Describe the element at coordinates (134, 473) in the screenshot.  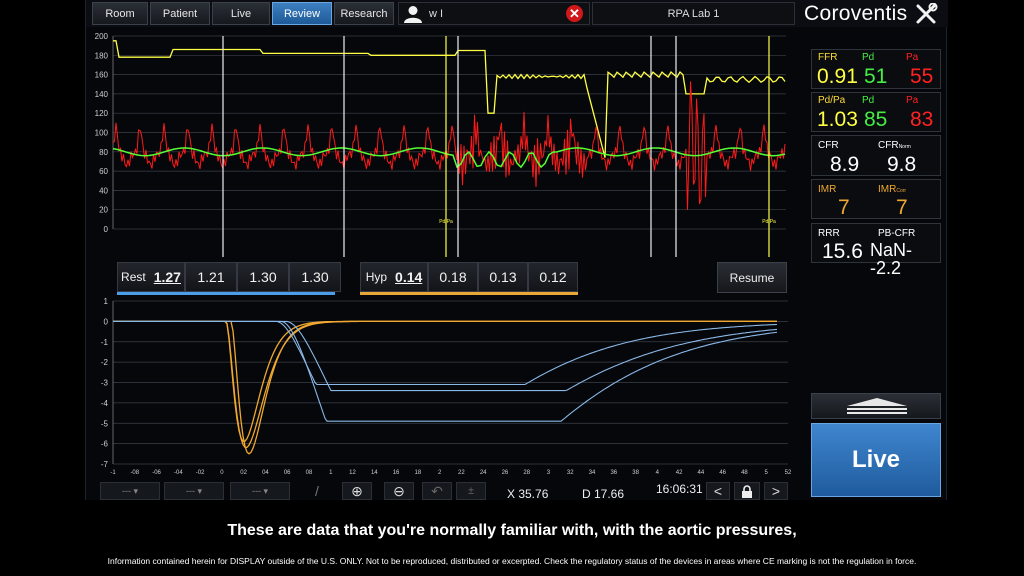
I see `x-tick-label: -08` at that location.